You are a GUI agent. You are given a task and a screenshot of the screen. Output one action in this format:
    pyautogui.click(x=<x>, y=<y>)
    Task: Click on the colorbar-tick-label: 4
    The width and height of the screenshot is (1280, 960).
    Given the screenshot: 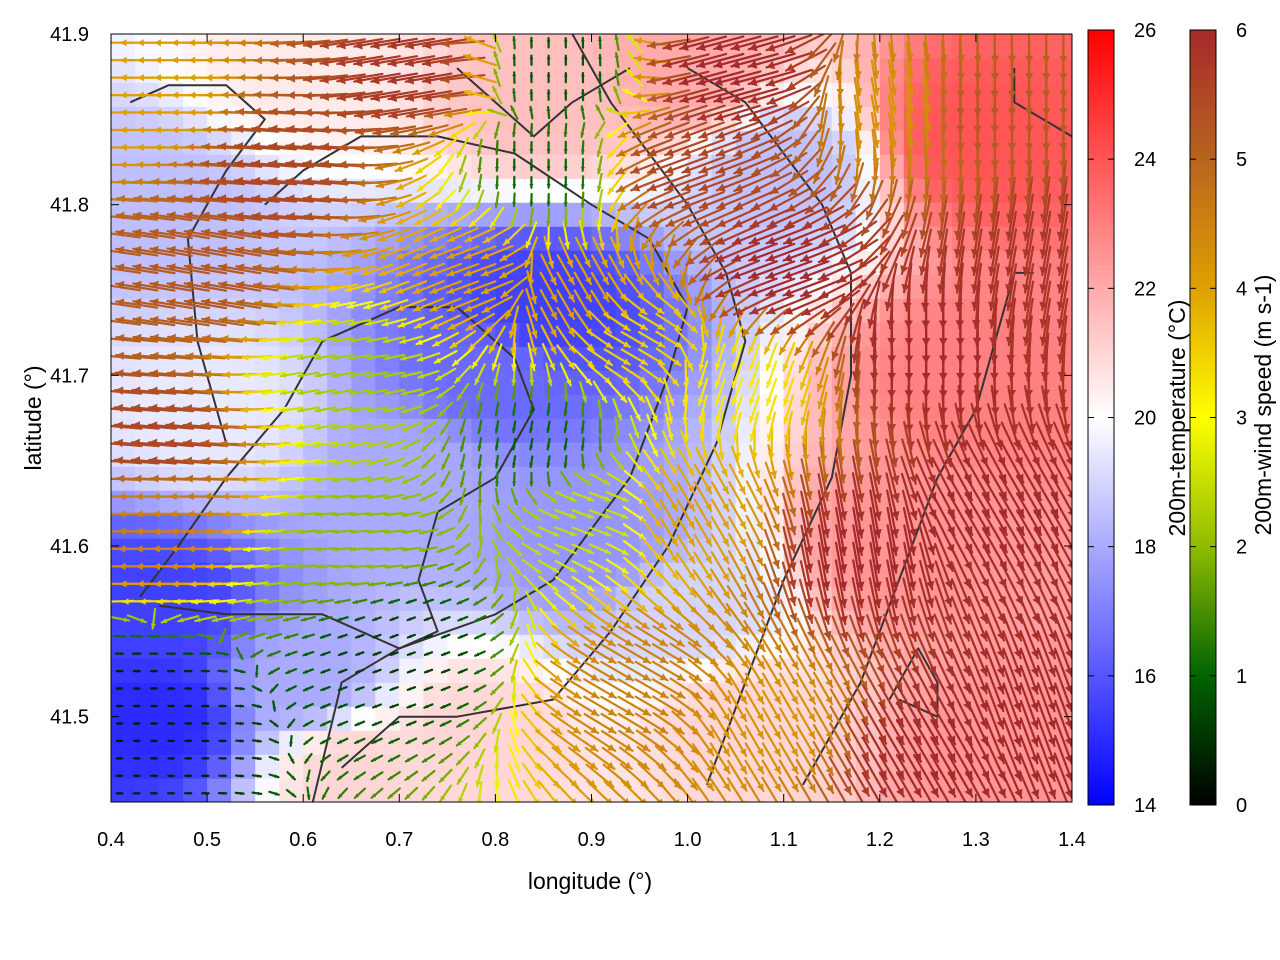 What is the action you would take?
    pyautogui.click(x=1241, y=289)
    